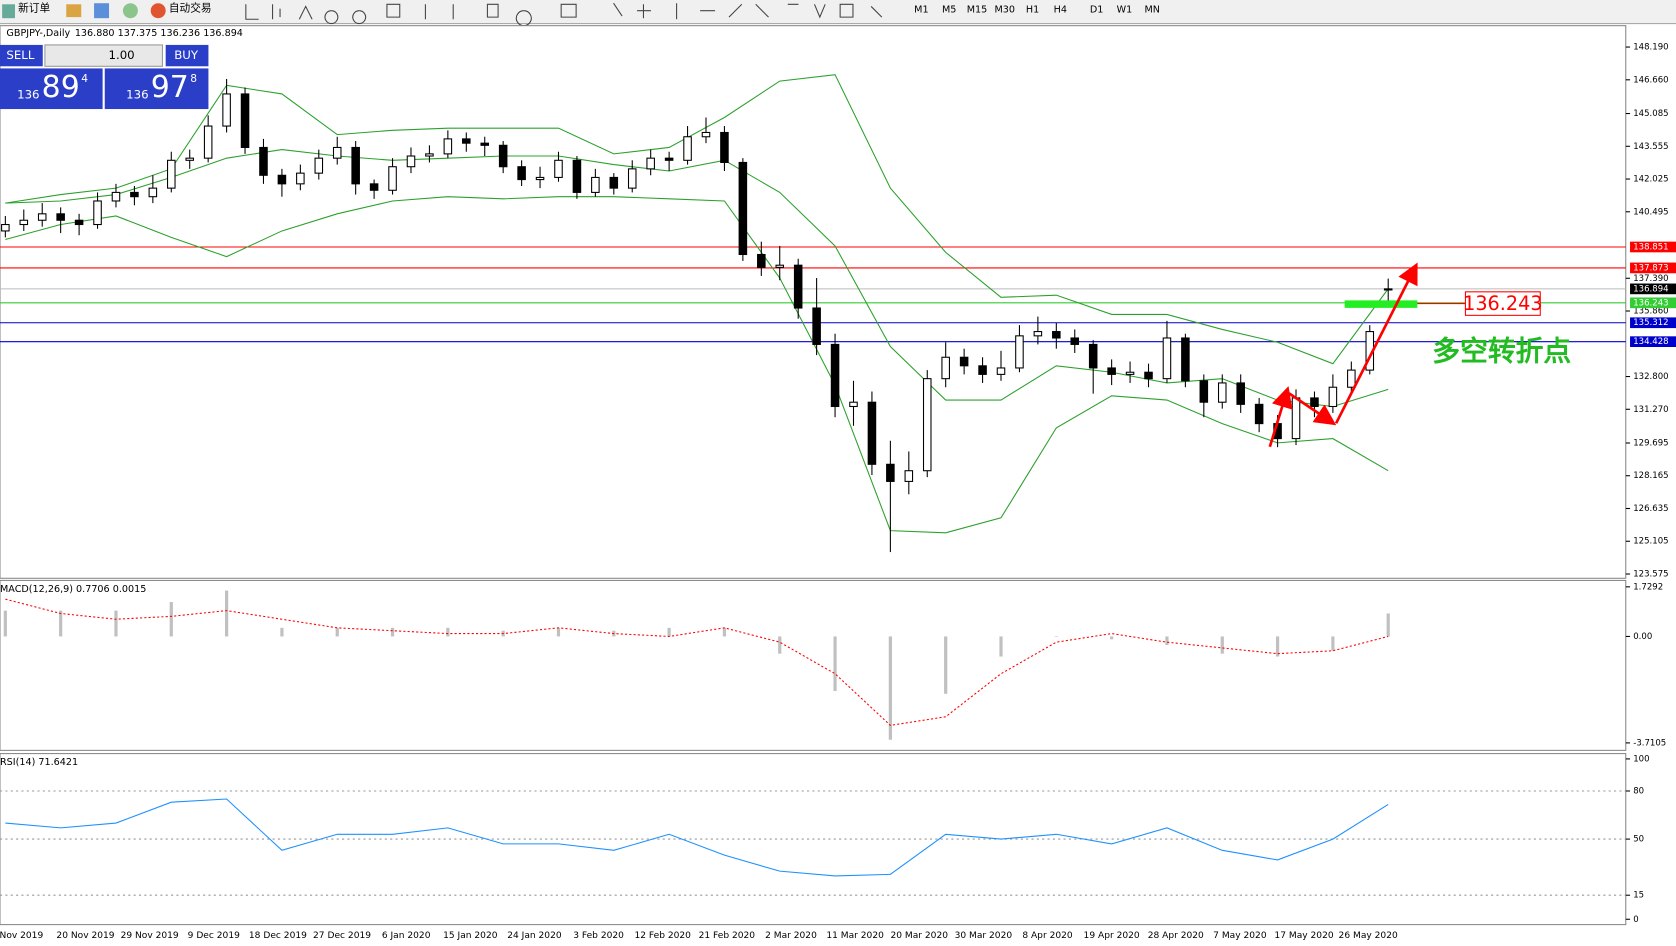 This screenshot has width=1676, height=946. Describe the element at coordinates (1650, 247) in the screenshot. I see `level-tag-label: 138.851` at that location.